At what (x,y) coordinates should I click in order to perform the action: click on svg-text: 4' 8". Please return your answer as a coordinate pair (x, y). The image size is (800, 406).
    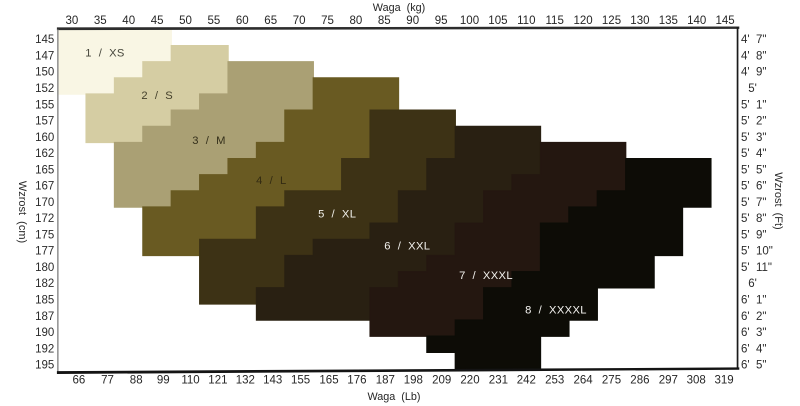
    Looking at the image, I should click on (753, 57).